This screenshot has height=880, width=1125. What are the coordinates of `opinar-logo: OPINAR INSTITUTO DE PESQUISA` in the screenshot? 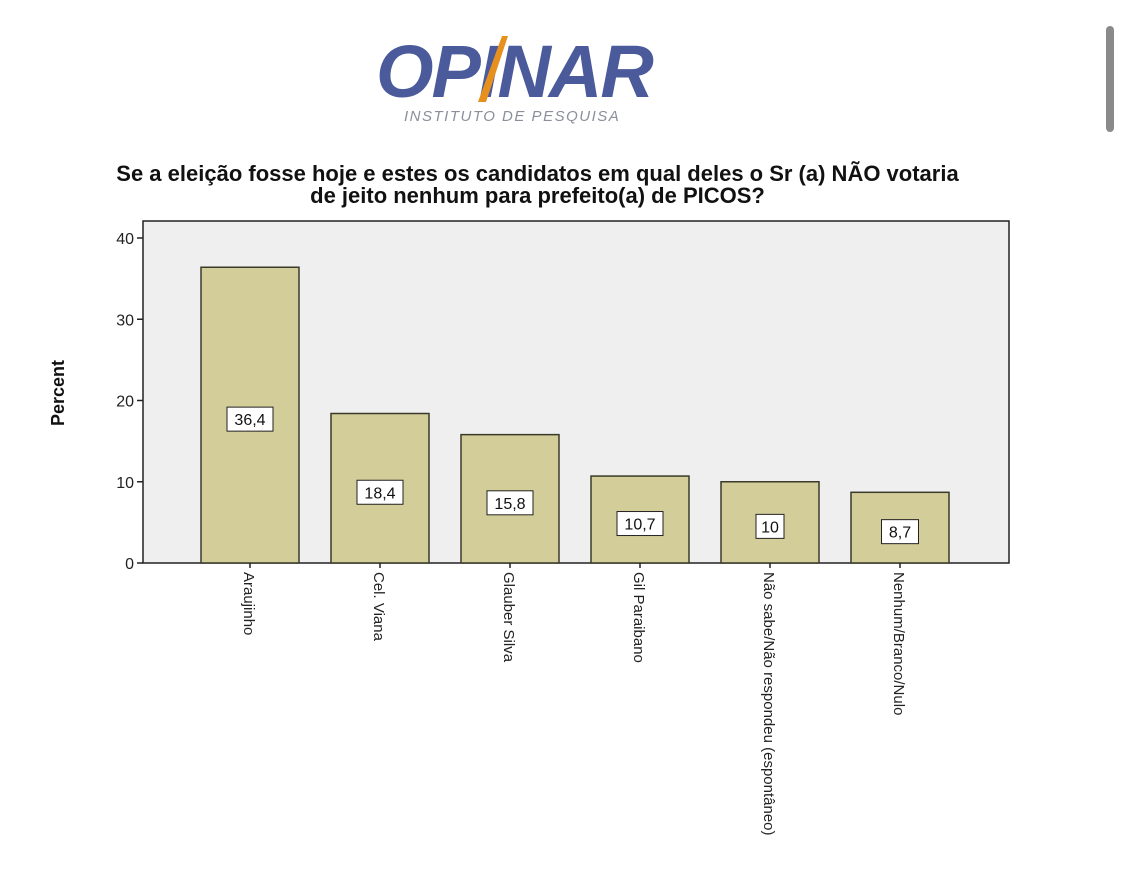 It's located at (515, 80).